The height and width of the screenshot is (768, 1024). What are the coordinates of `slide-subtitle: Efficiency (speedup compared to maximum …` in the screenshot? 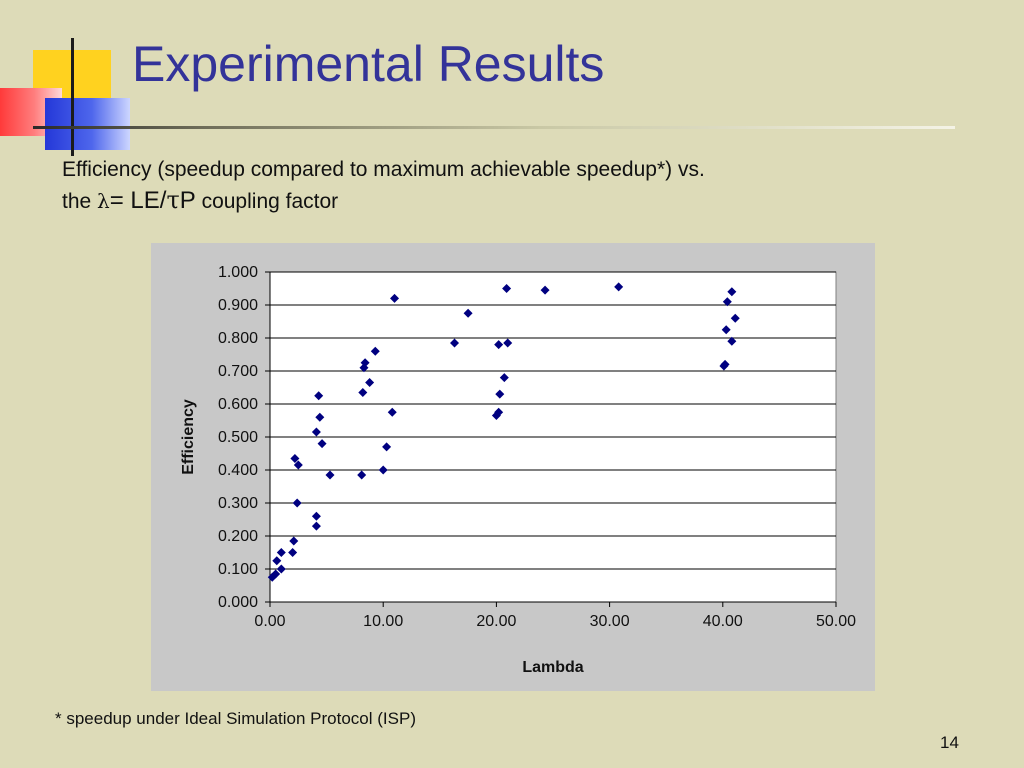 It's located at (383, 185).